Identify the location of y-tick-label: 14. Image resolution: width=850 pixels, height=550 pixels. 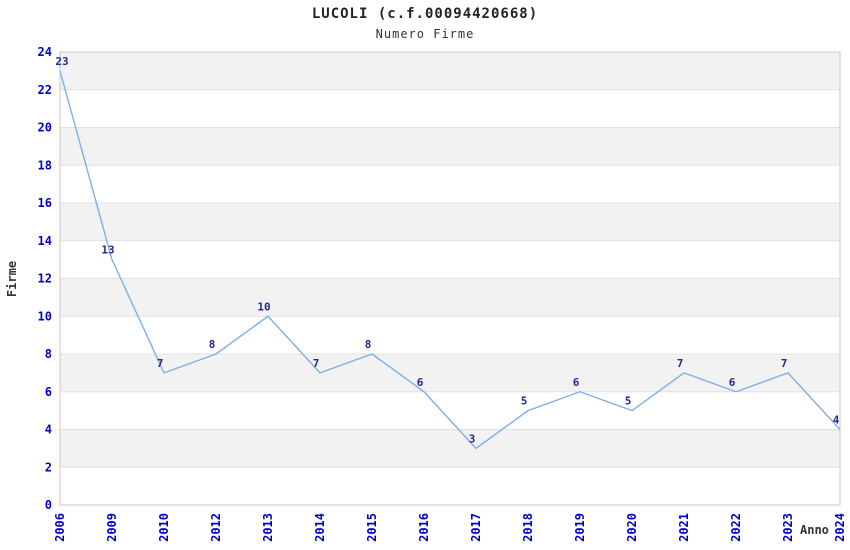
(45, 241).